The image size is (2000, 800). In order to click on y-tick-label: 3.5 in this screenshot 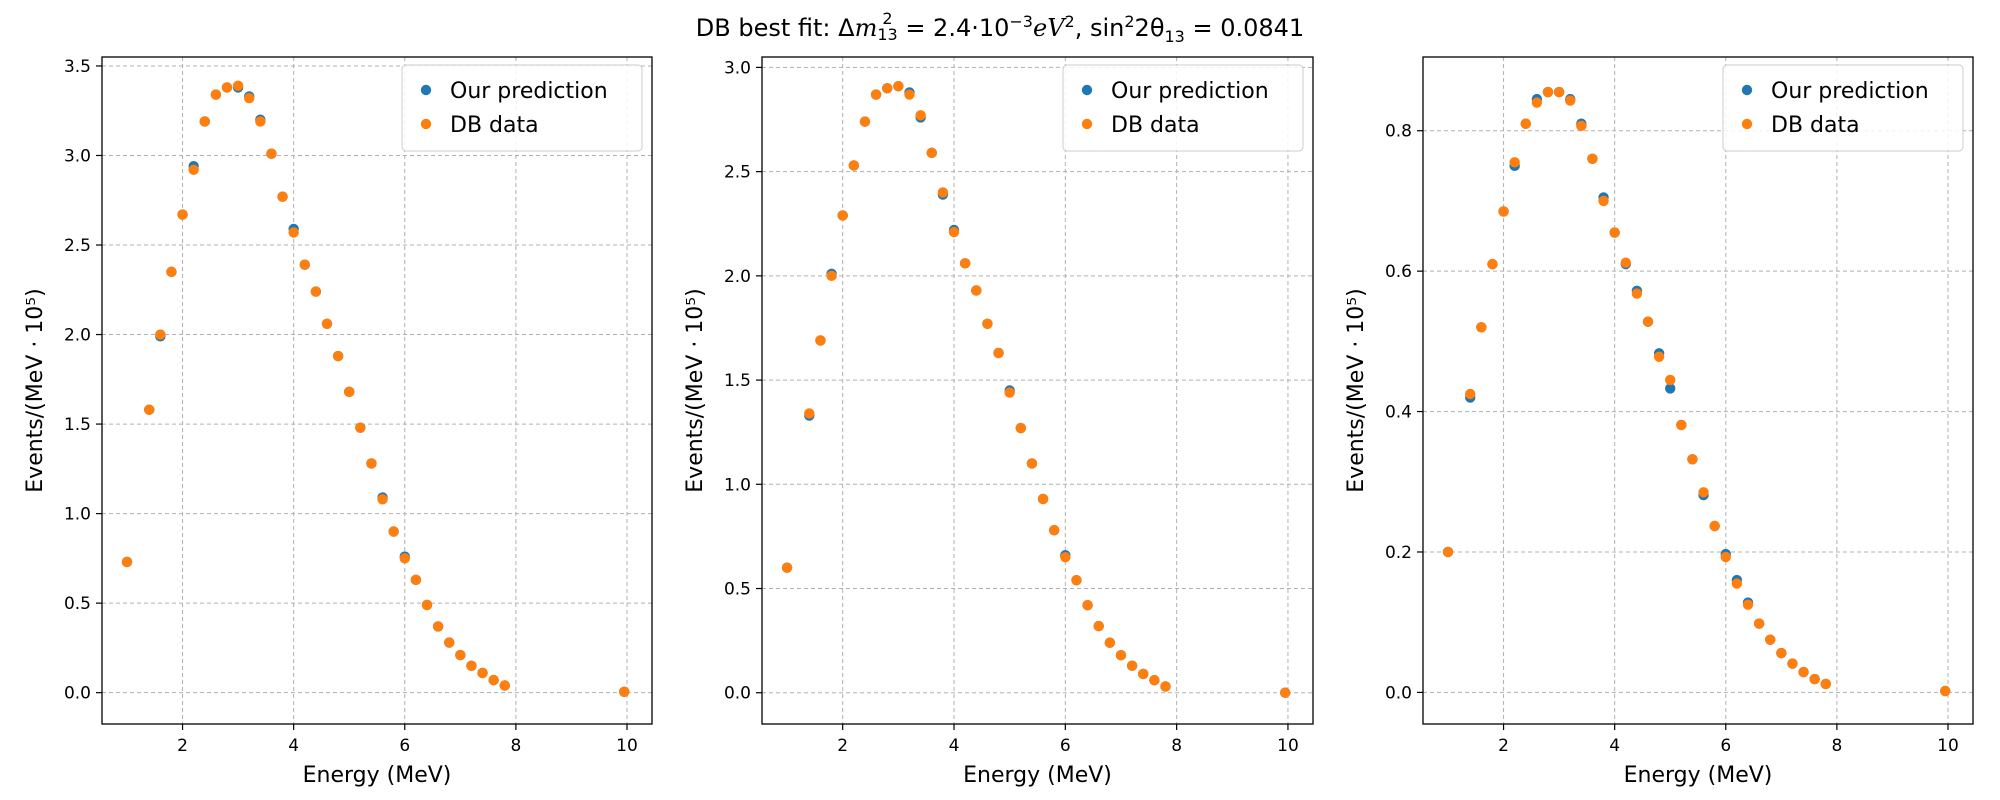, I will do `click(77, 67)`.